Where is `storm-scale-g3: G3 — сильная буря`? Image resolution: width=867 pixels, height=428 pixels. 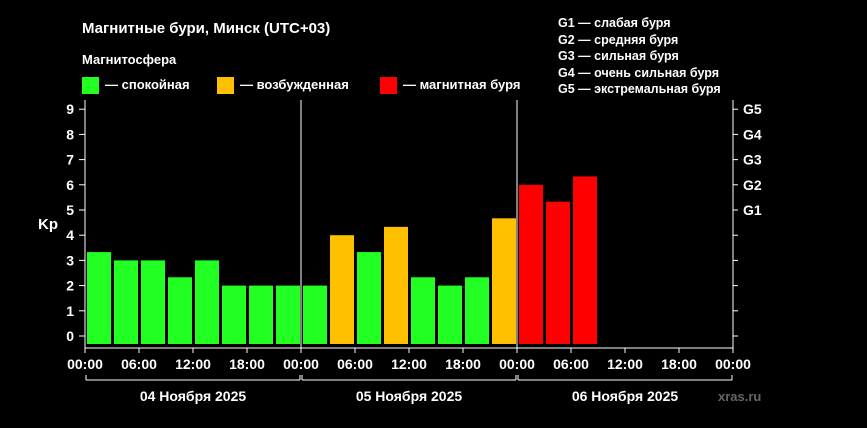 storm-scale-g3: G3 — сильная буря is located at coordinates (618, 56).